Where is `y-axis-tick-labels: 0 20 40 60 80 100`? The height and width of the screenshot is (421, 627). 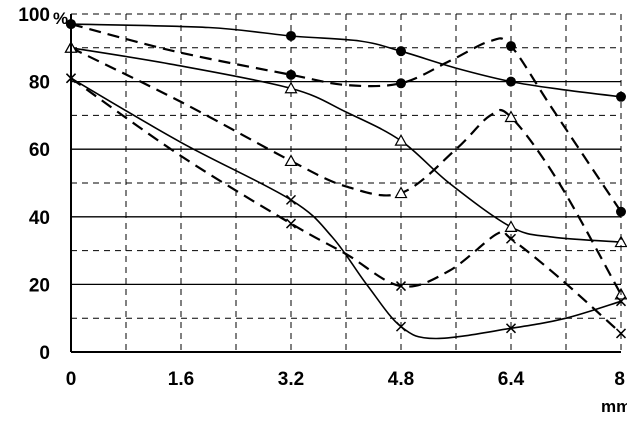
y-axis-tick-labels: 0 20 40 60 80 100 is located at coordinates (34, 184).